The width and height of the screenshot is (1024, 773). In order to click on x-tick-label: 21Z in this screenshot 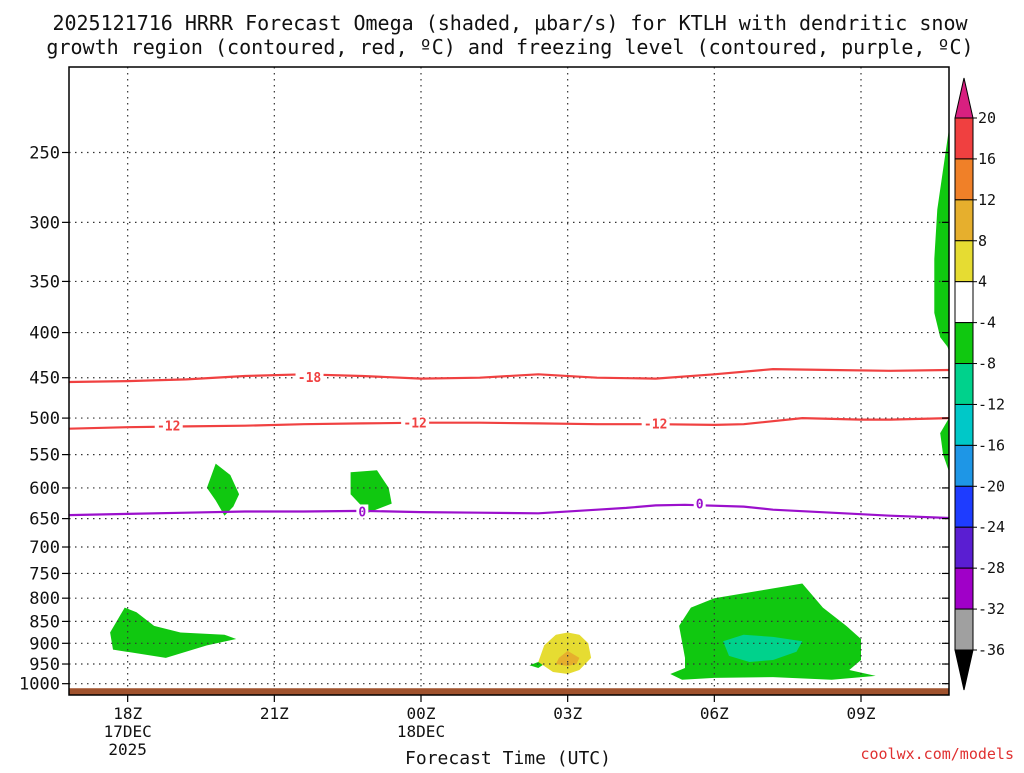, I will do `click(274, 713)`.